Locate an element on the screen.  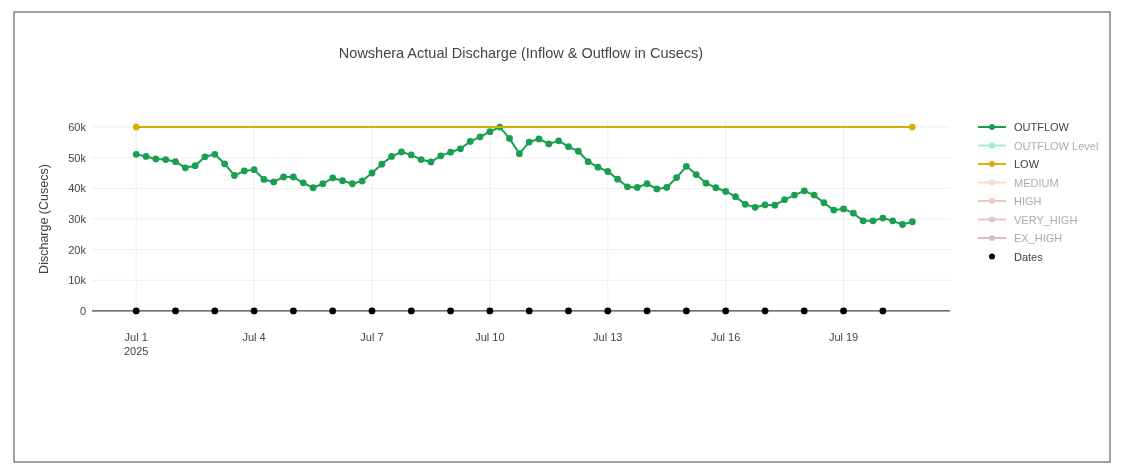
y-tick-label: 0 is located at coordinates (82, 310).